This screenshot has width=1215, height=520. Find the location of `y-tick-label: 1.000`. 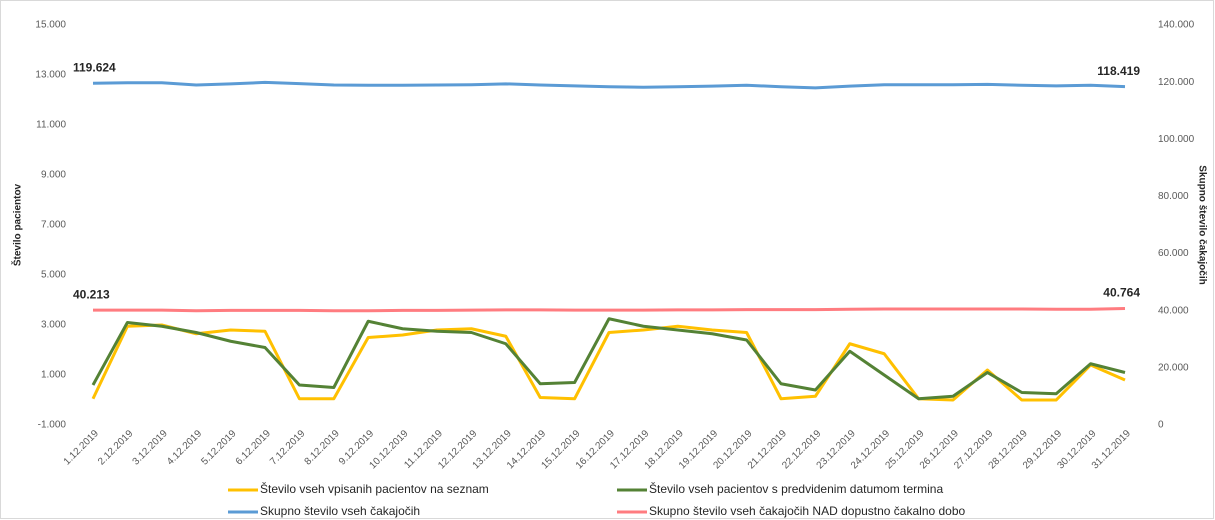

y-tick-label: 1.000 is located at coordinates (53, 375).